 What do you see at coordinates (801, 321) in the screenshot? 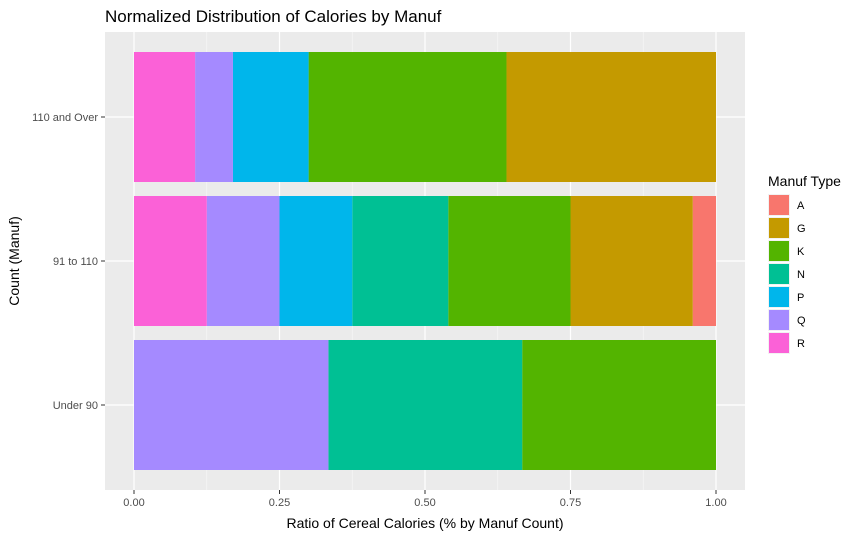
I see `legend-label-q: Q` at bounding box center [801, 321].